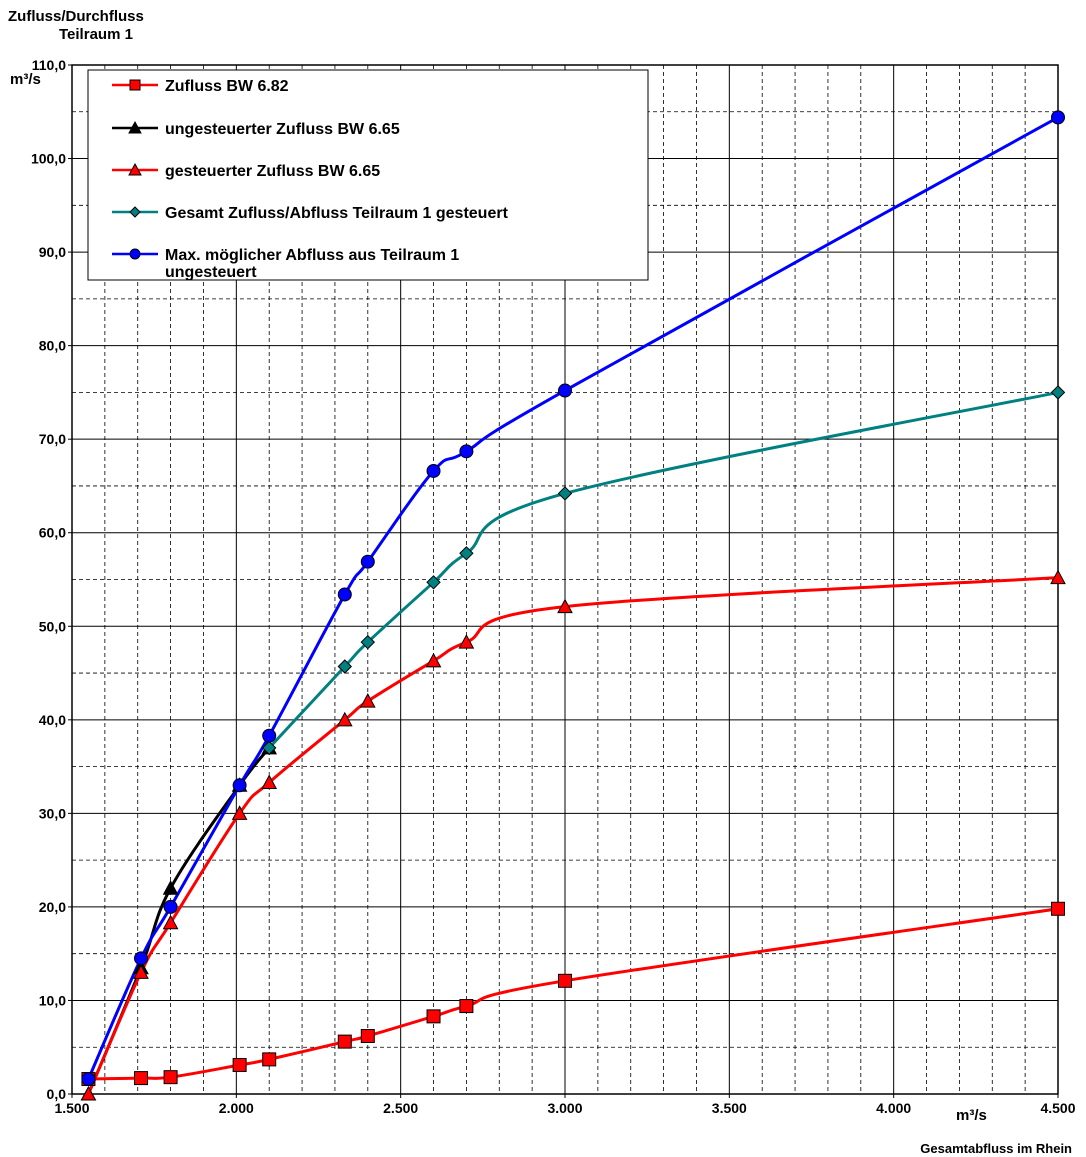 The height and width of the screenshot is (1157, 1086). I want to click on x-tick-label: 4.500, so click(1057, 1108).